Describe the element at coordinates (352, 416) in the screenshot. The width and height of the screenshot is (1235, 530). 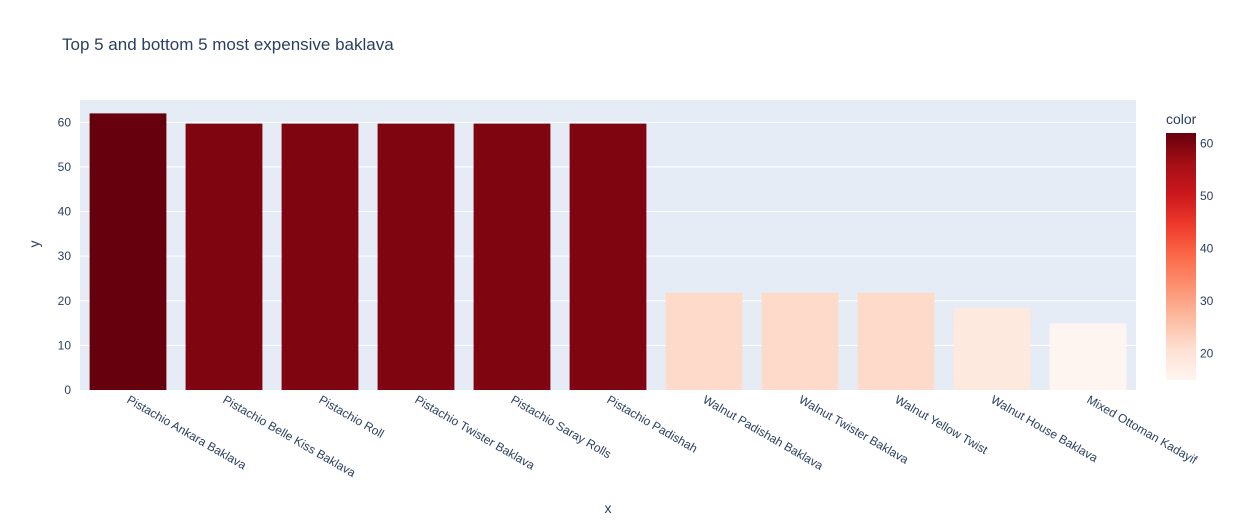
I see `x-tick-label: Pistachio Roll` at that location.